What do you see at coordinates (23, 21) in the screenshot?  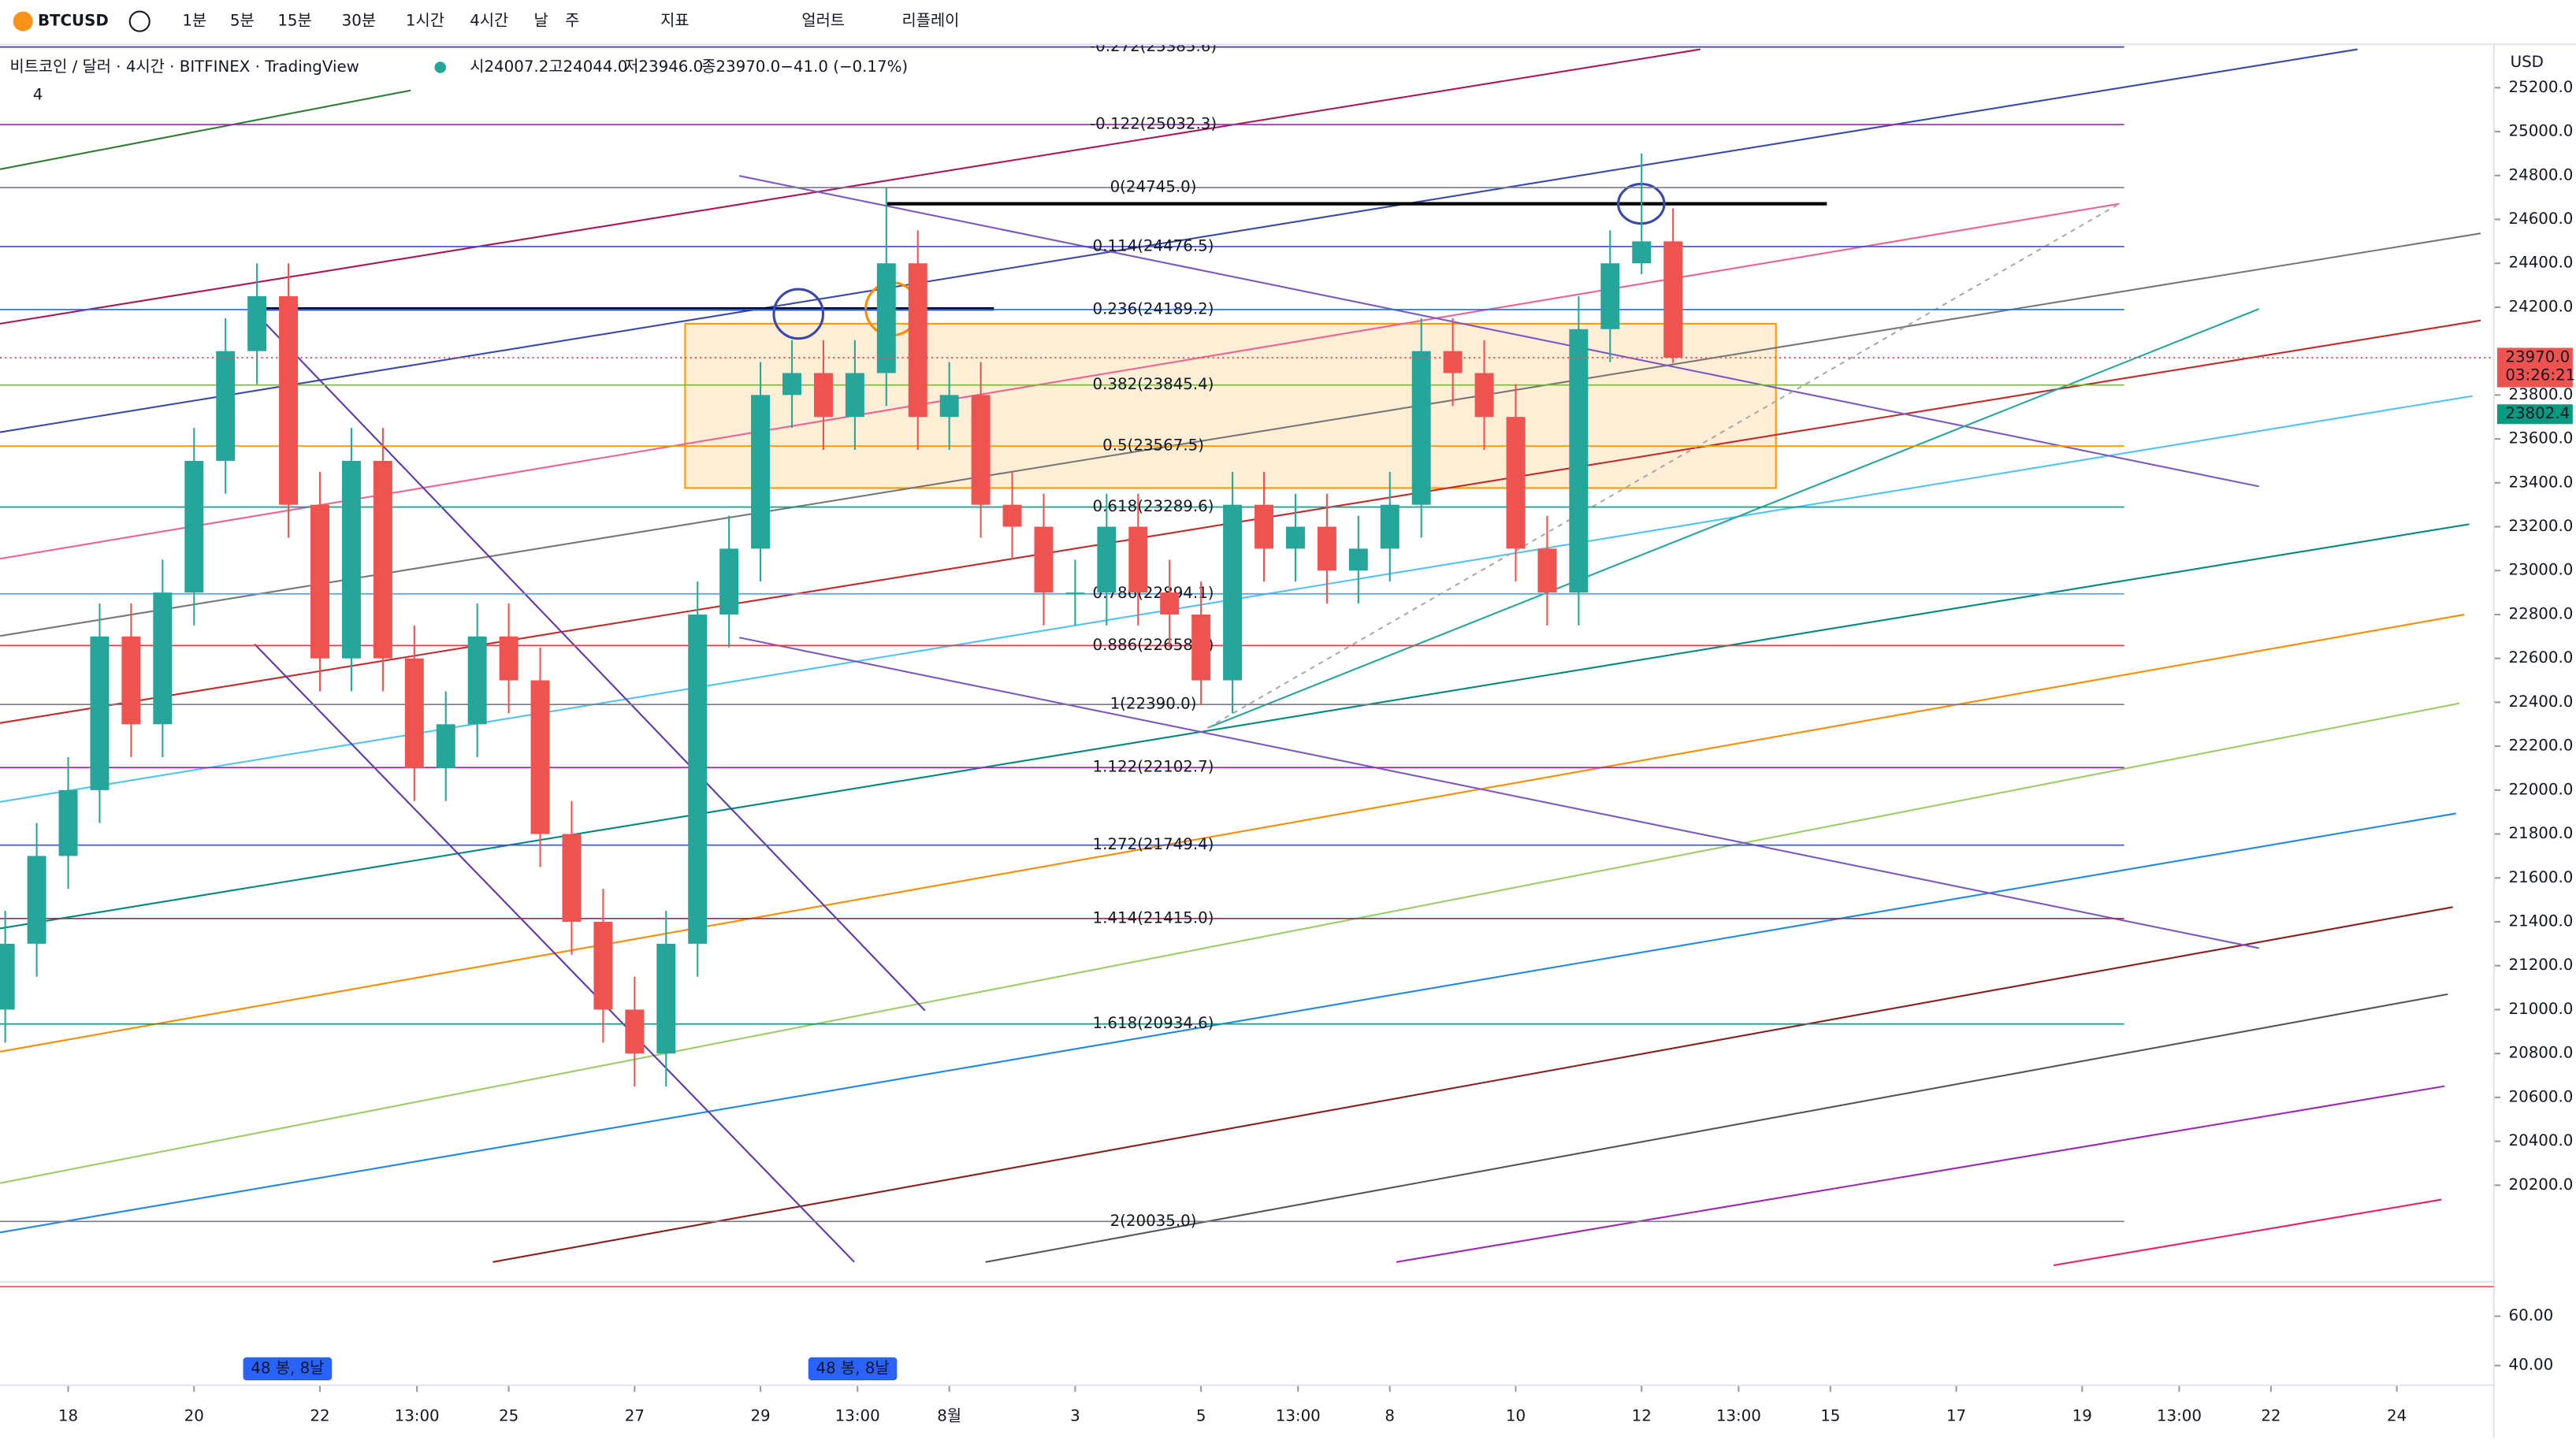 I see `coin-icon` at bounding box center [23, 21].